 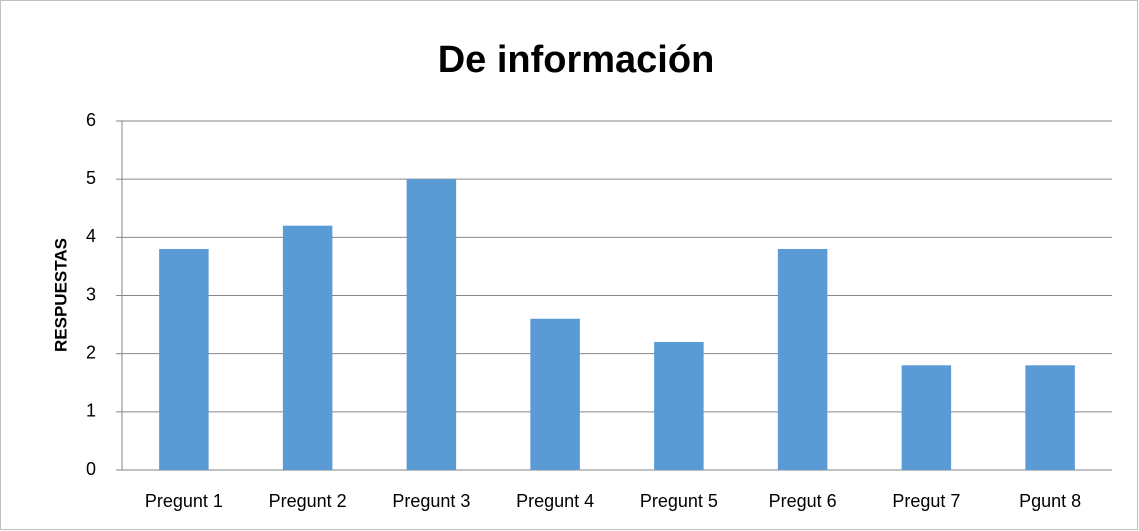 I want to click on y-tick-label: 6, so click(x=91, y=120).